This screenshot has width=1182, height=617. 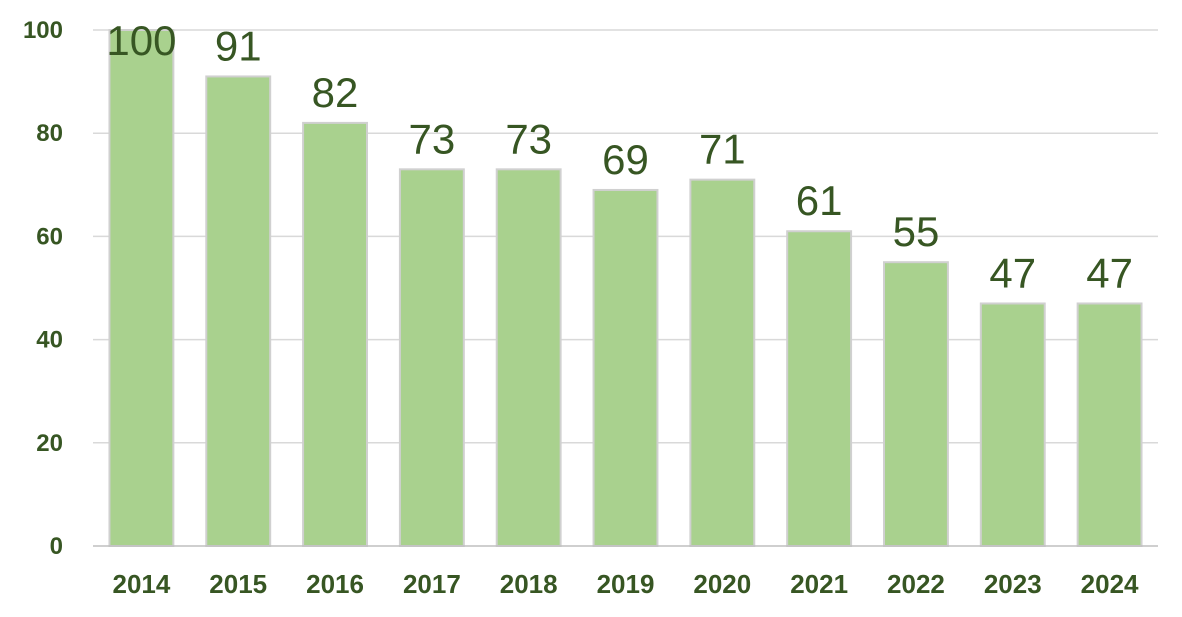 What do you see at coordinates (141, 288) in the screenshot?
I see `bar-2014` at bounding box center [141, 288].